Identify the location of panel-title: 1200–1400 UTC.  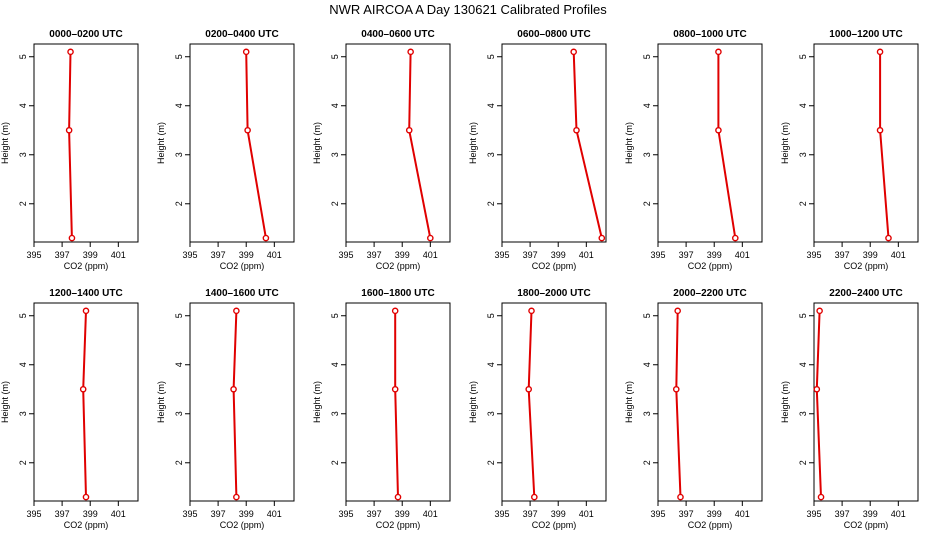
(85, 293).